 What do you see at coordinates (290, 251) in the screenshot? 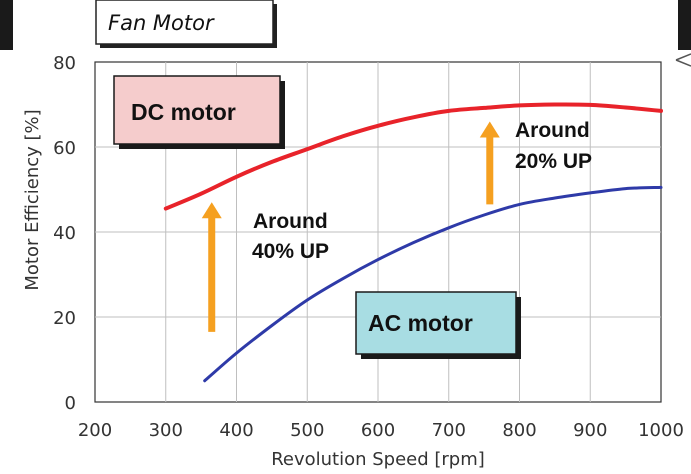
I see `annotation-40-line2: 40% UP` at bounding box center [290, 251].